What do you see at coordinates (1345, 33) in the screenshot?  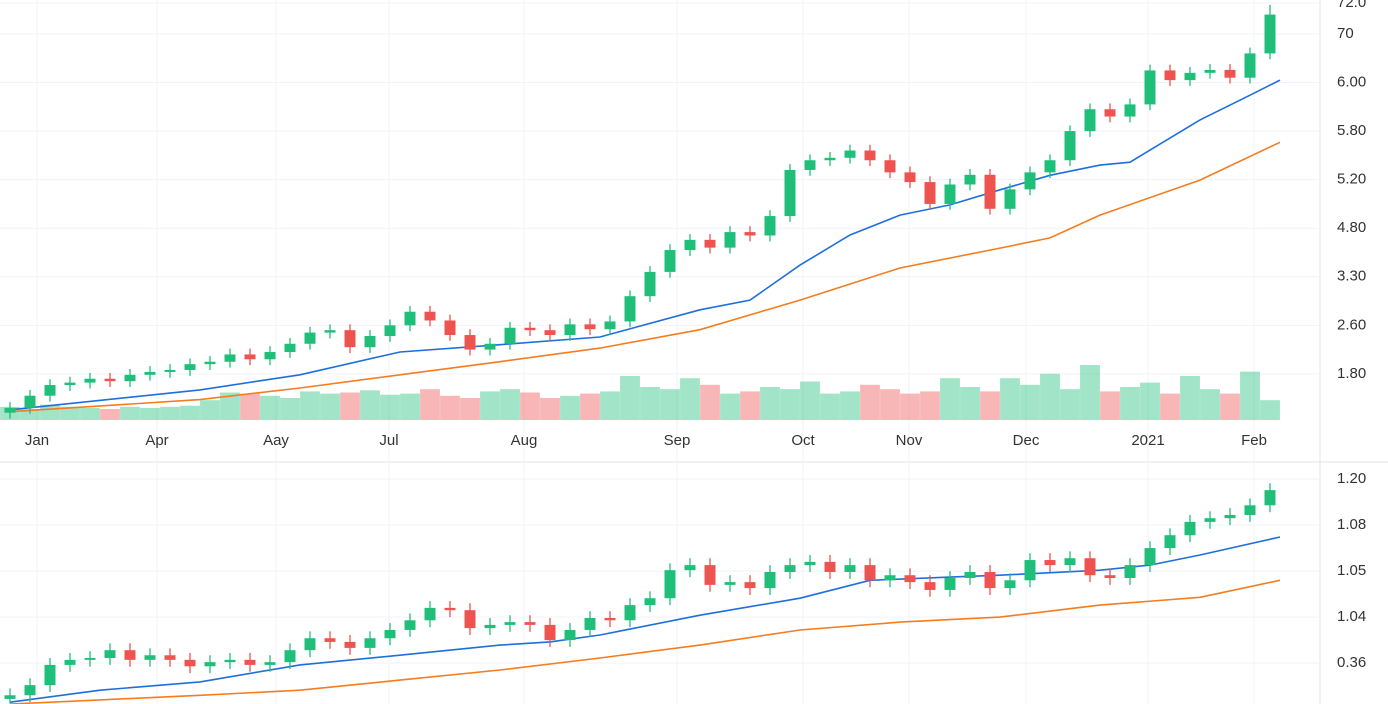 I see `y-tick-label: 70` at bounding box center [1345, 33].